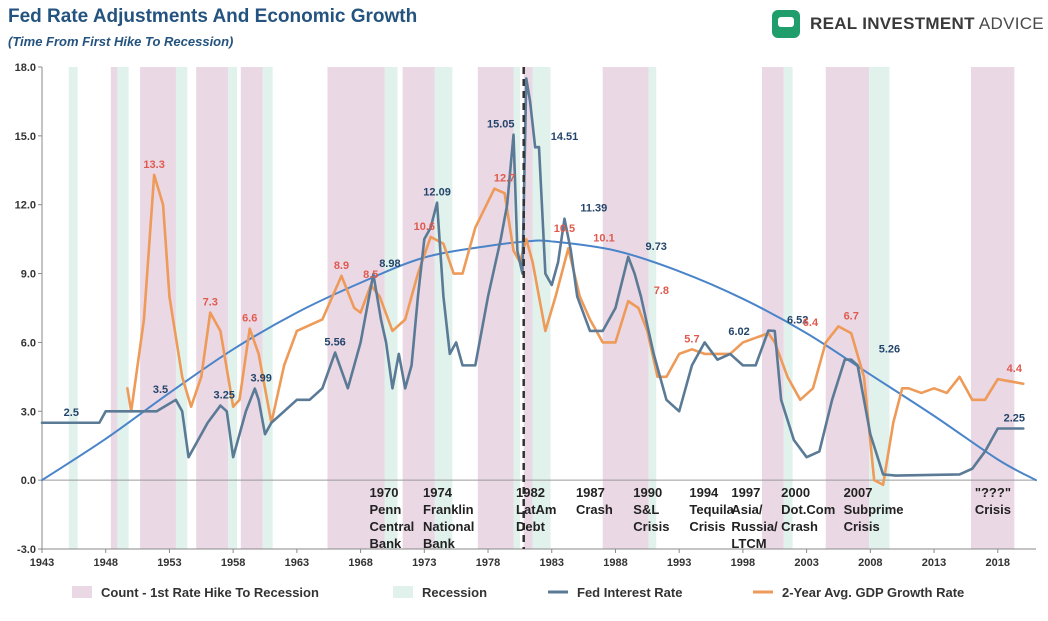 The width and height of the screenshot is (1048, 621). Describe the element at coordinates (370, 275) in the screenshot. I see `gdp-growth-label: 8.5` at that location.